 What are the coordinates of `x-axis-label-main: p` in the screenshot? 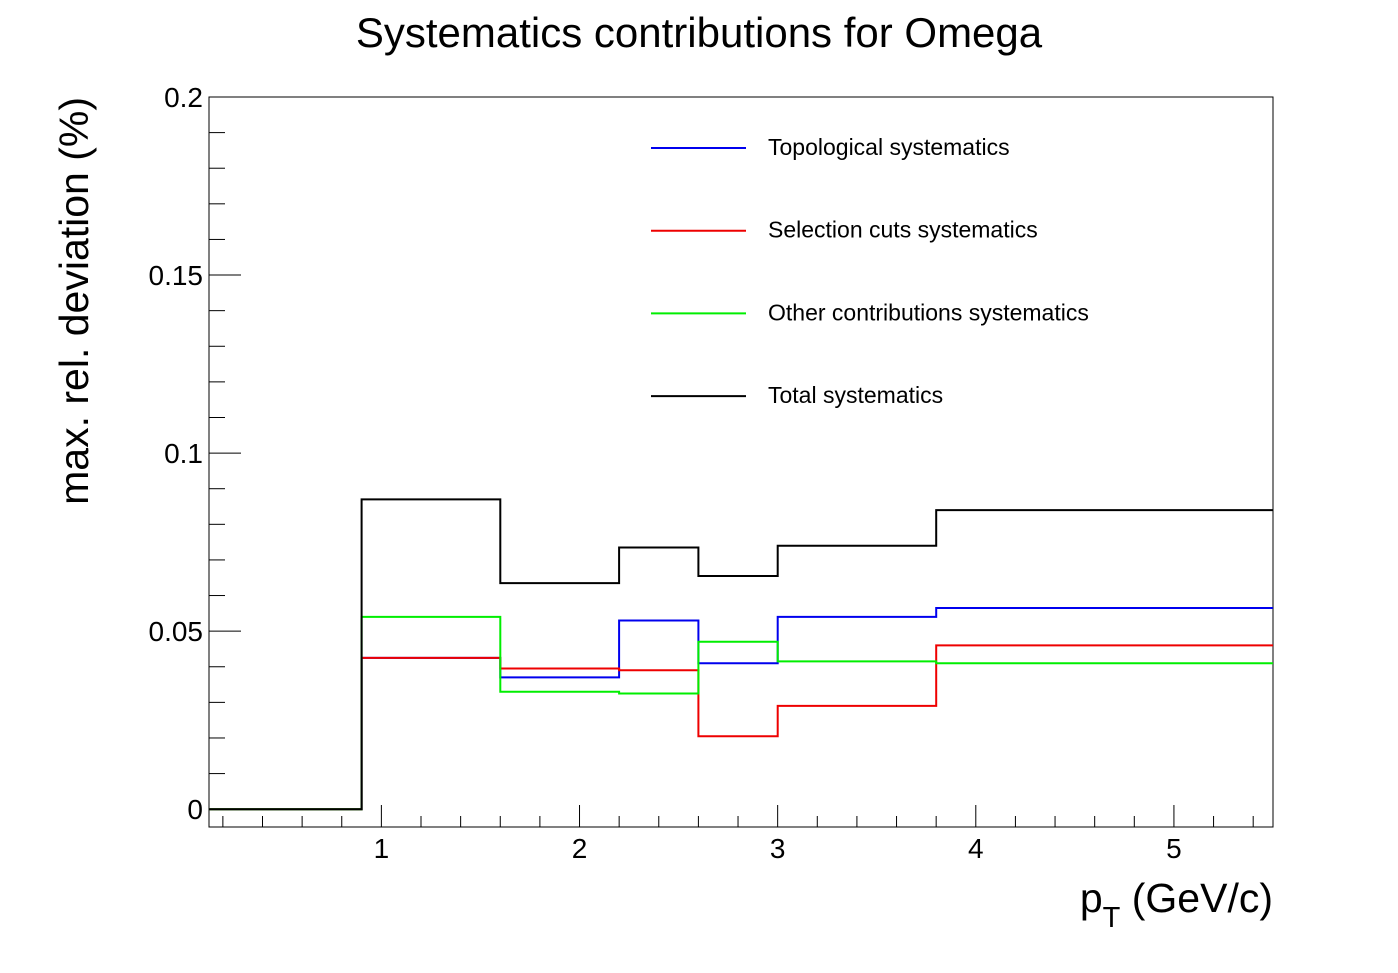 It's located at (1091, 898).